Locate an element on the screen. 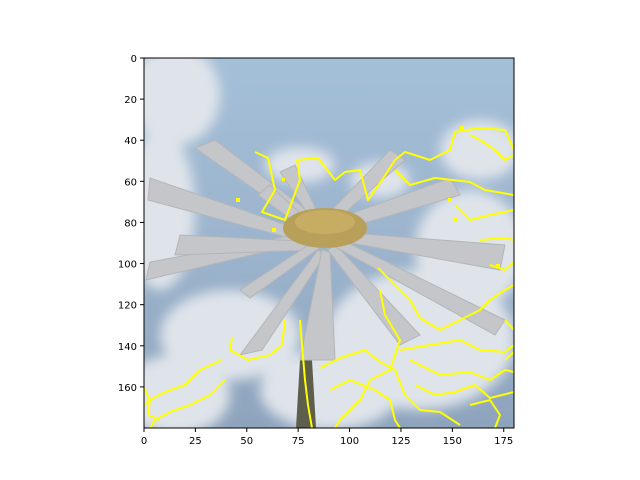 Image resolution: width=640 pixels, height=480 pixels. y-tick-label: 0 is located at coordinates (134, 59).